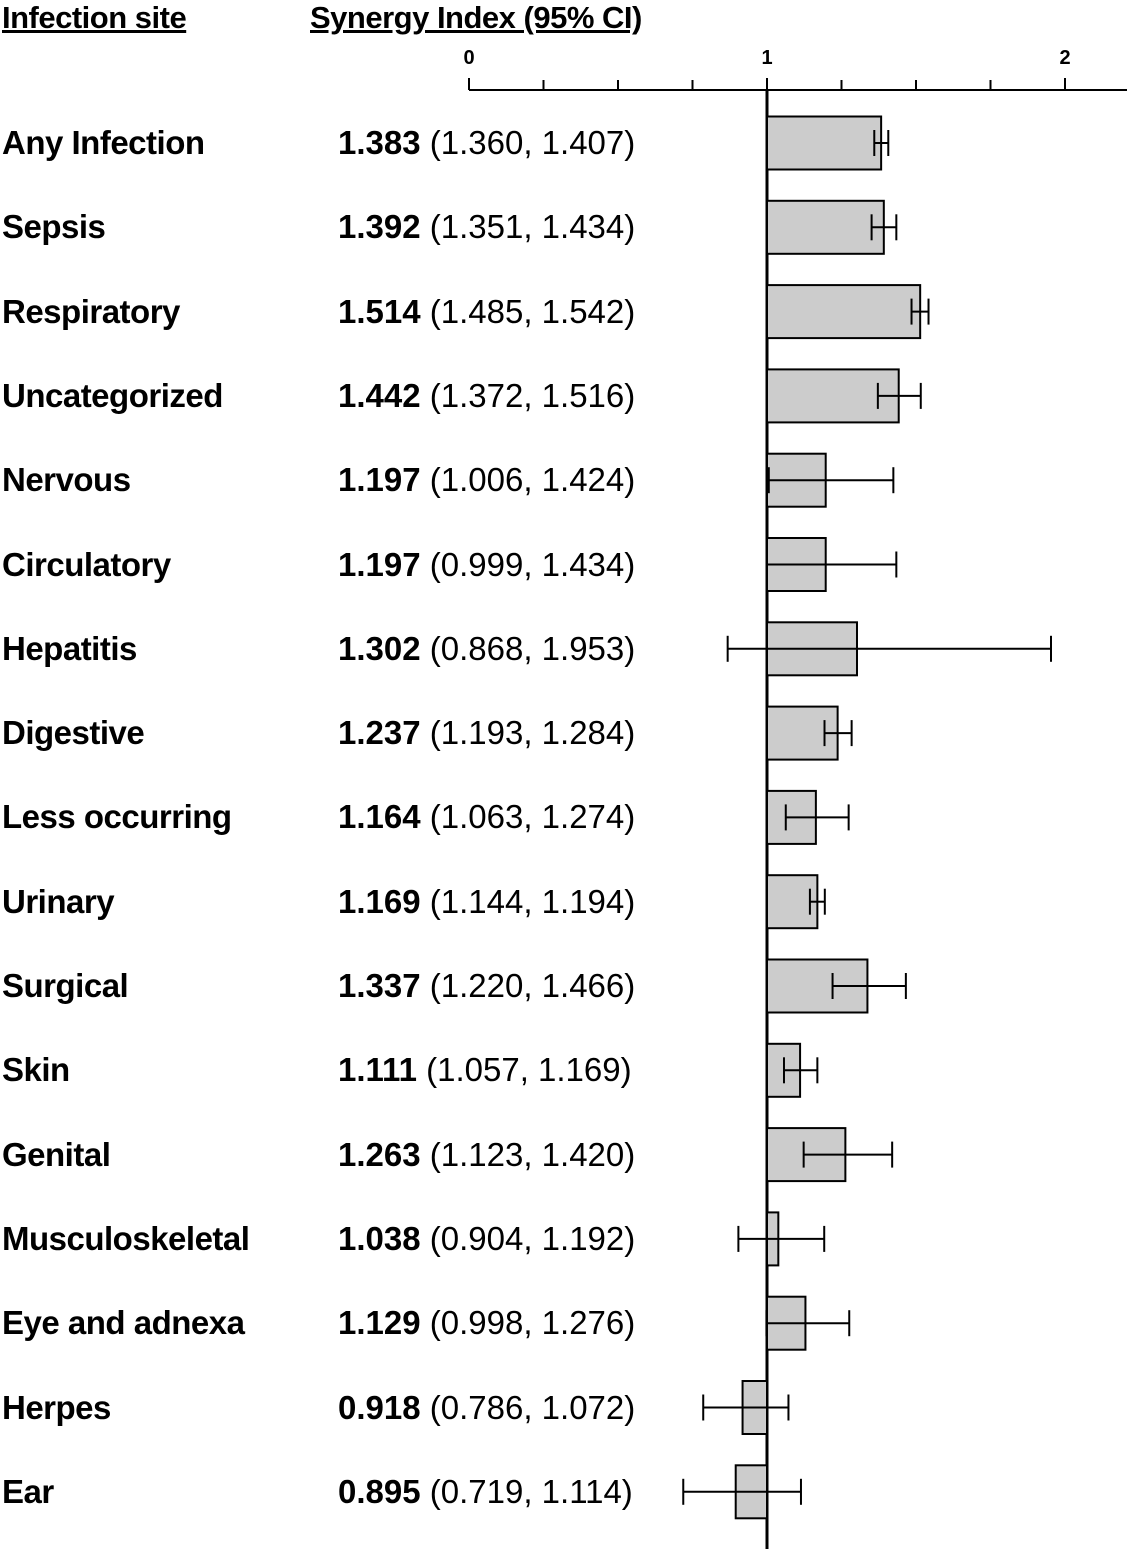 This screenshot has width=1127, height=1549. I want to click on synergy-index-value: 1.197 (0.999, 1.434), so click(486, 565).